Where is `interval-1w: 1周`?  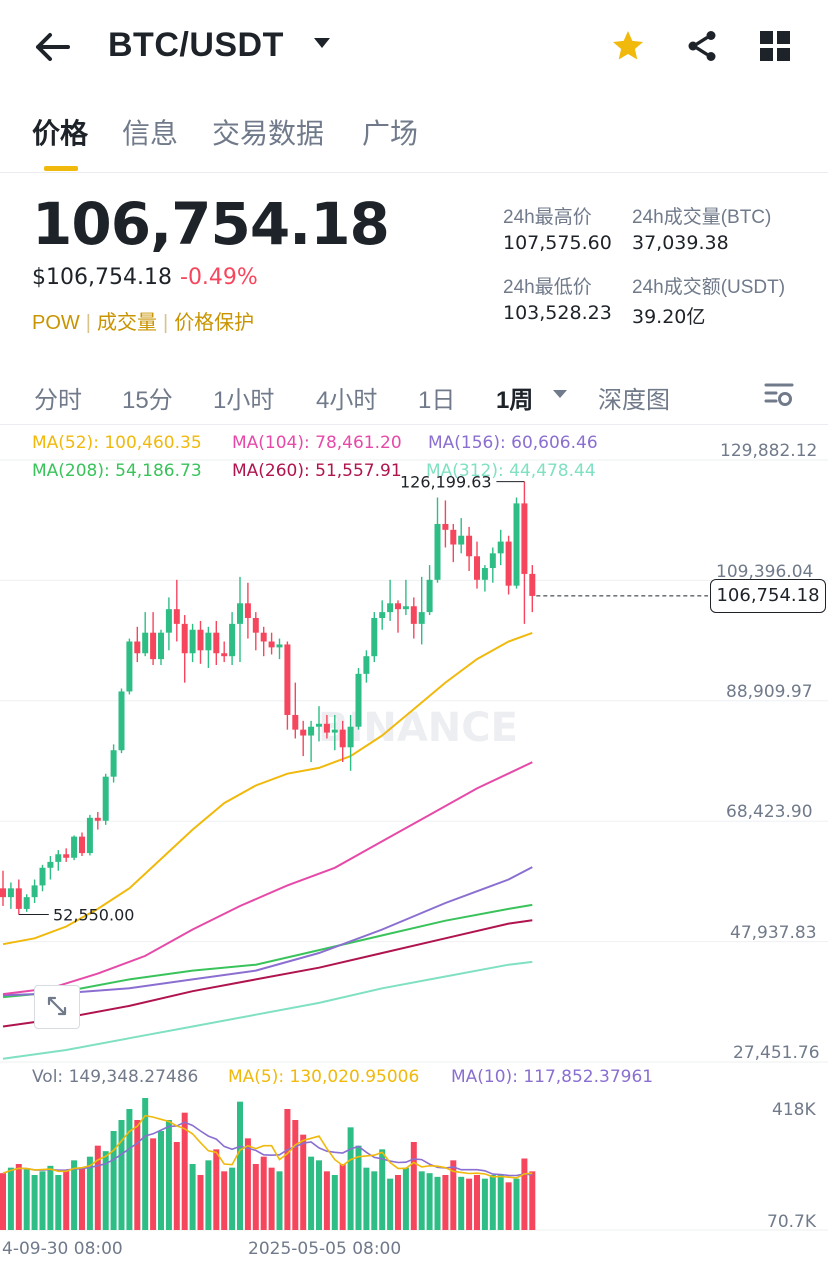 interval-1w: 1周 is located at coordinates (515, 400).